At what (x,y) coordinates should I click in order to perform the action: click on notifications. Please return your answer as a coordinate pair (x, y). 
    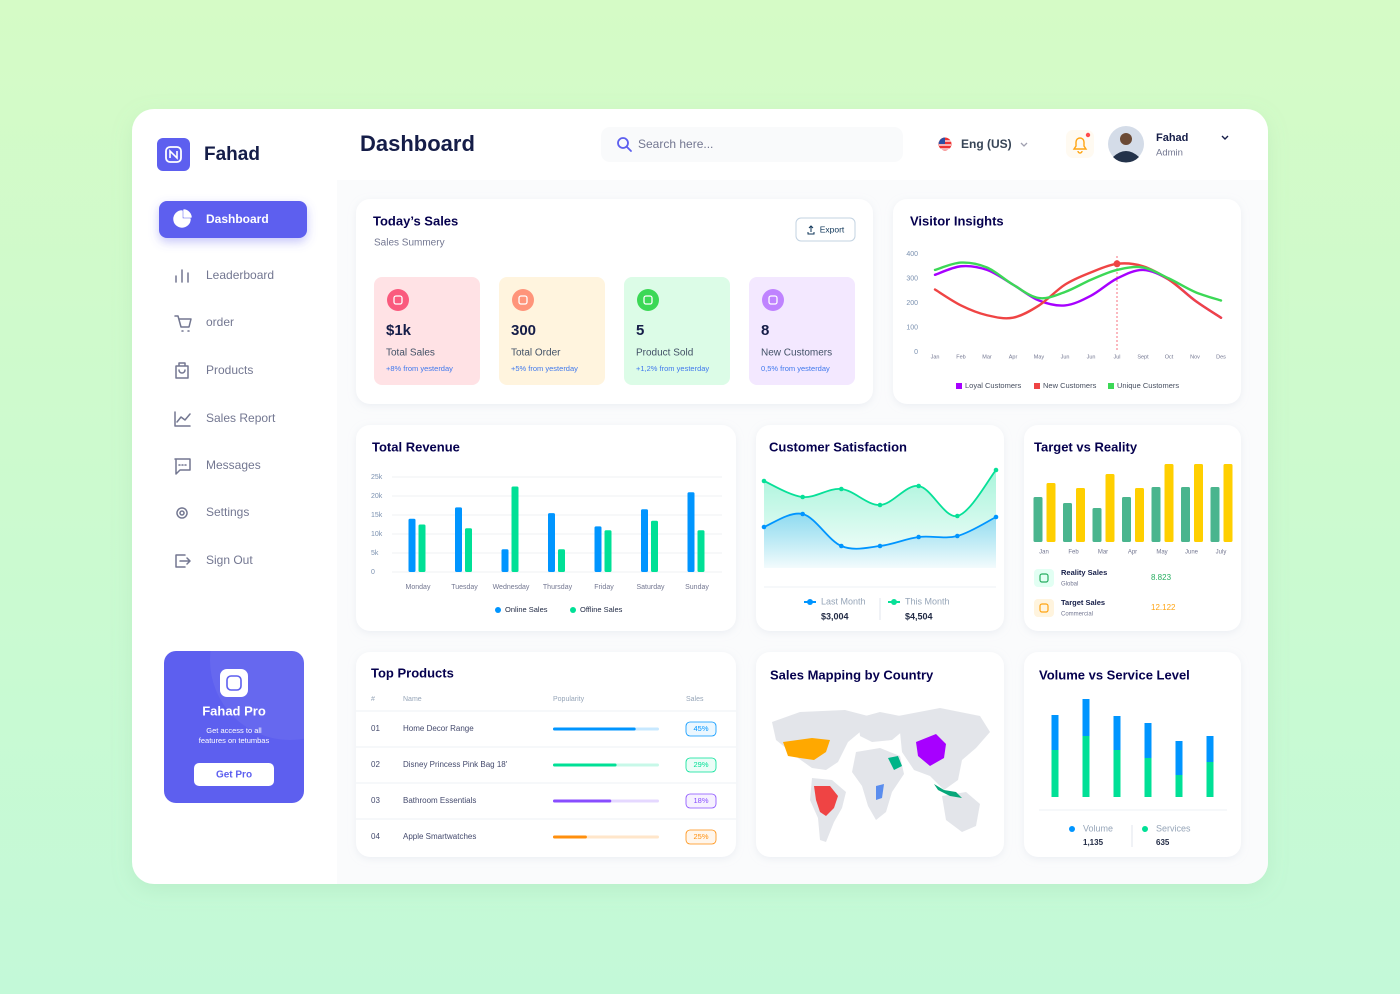
    Looking at the image, I should click on (1080, 144).